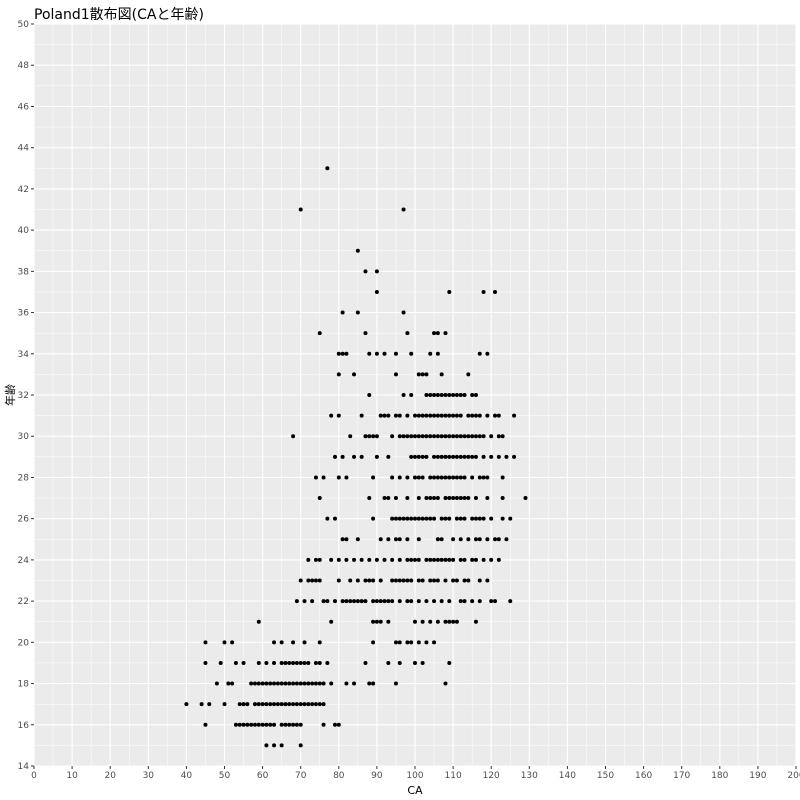 The image size is (800, 800). Describe the element at coordinates (24, 685) in the screenshot. I see `y-tick-label: 18` at that location.